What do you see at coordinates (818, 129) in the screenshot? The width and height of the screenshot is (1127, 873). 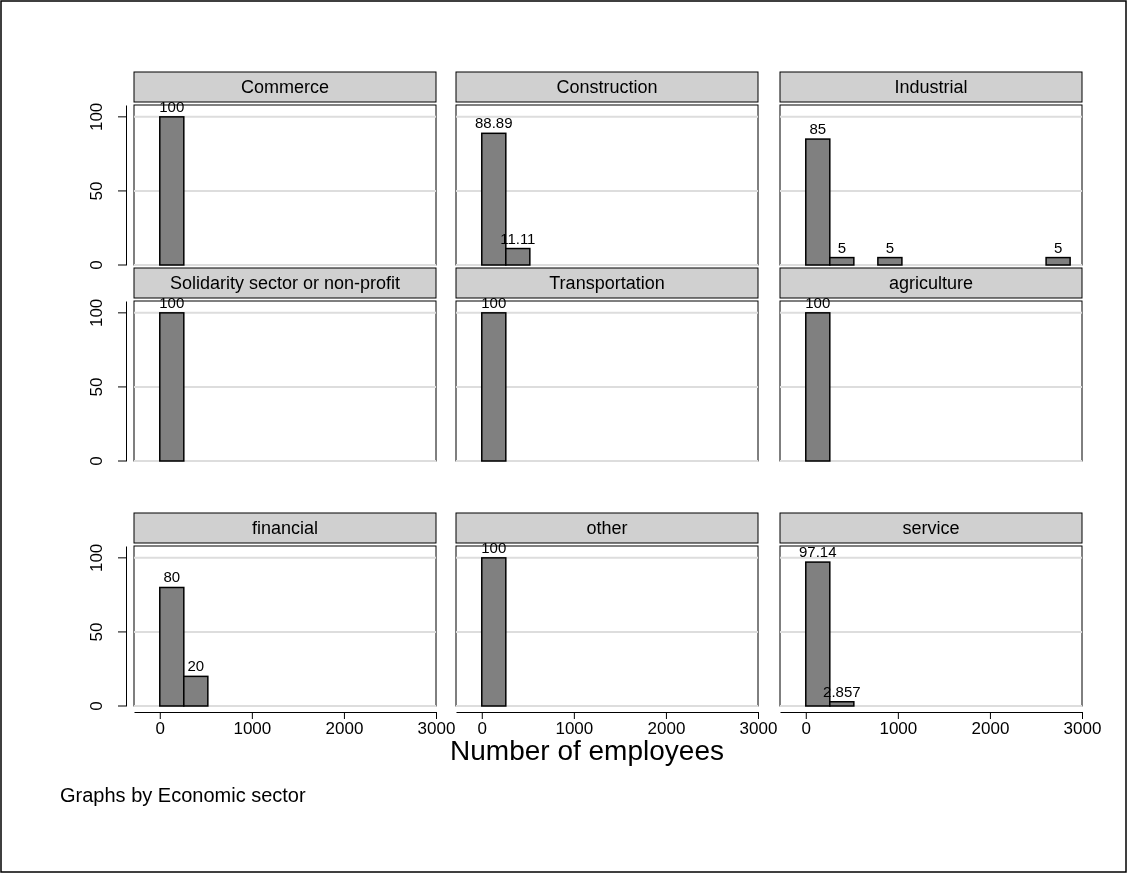 I see `data-label: 85` at bounding box center [818, 129].